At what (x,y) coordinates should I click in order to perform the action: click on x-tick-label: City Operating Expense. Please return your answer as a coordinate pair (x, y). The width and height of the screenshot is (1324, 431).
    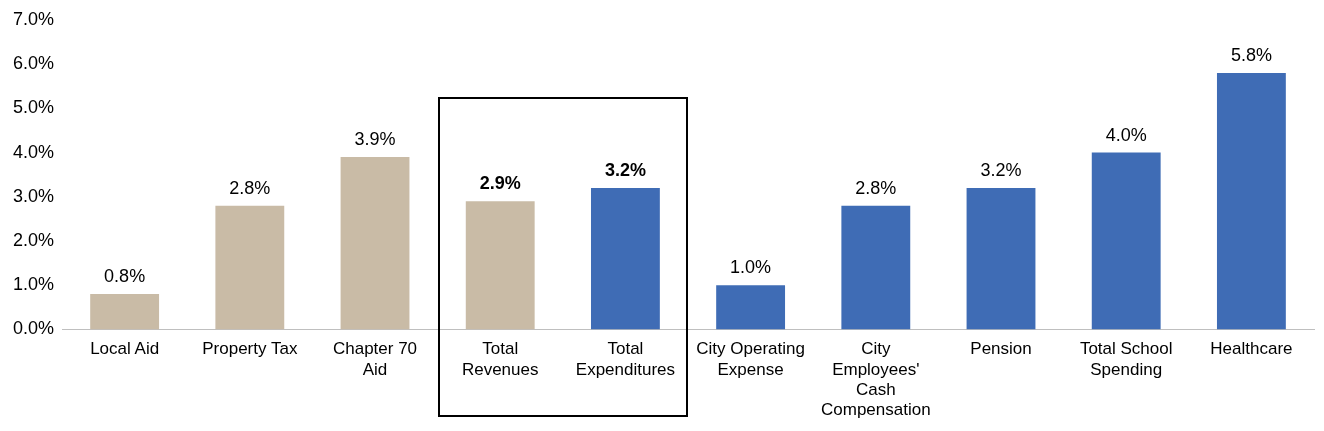
    Looking at the image, I should click on (750, 359).